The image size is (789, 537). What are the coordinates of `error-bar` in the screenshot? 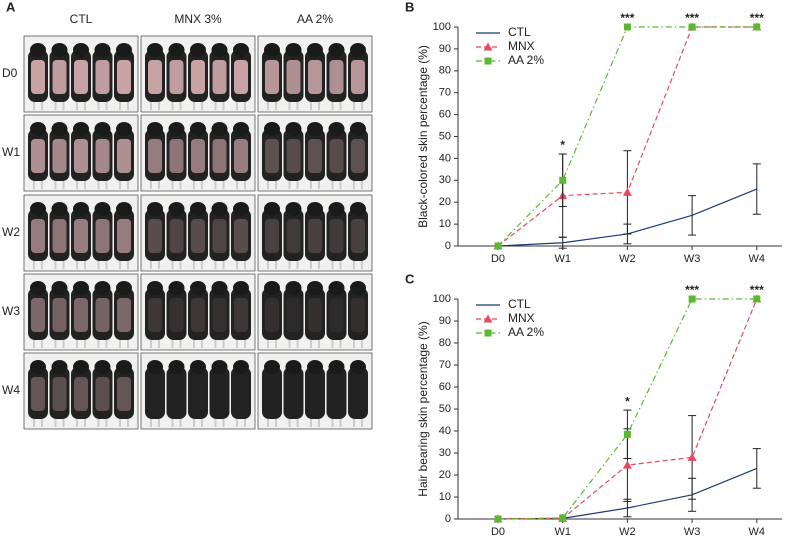 It's located at (756, 189).